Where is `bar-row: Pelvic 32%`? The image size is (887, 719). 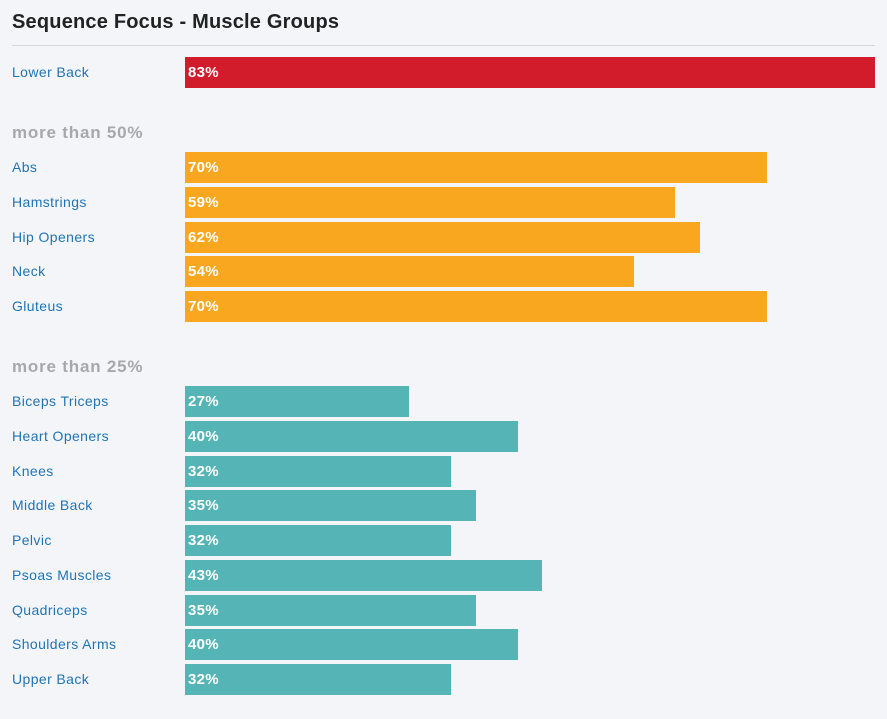 bar-row: Pelvic 32% is located at coordinates (443, 540).